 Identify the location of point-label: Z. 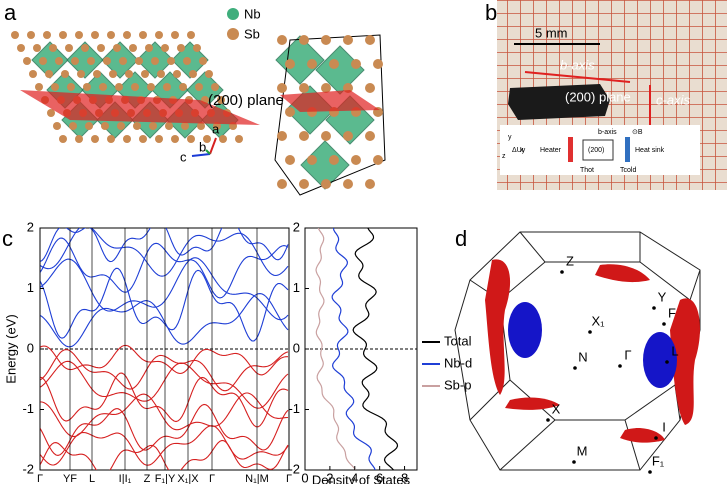
(570, 260).